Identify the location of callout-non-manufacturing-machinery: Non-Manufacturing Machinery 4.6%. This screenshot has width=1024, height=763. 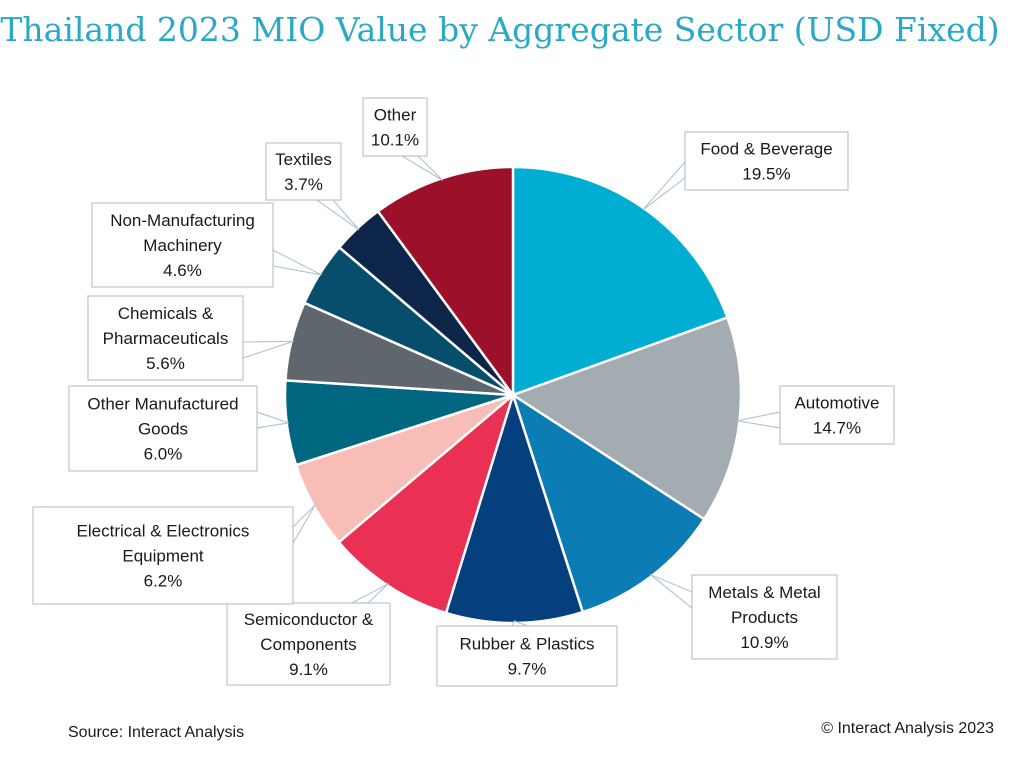
(206, 245).